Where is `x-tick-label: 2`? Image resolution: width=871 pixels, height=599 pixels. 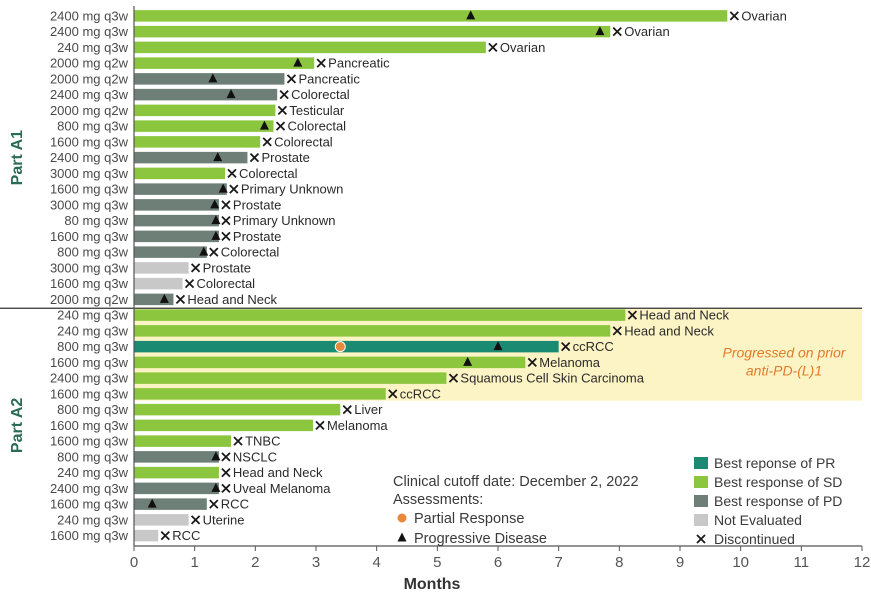 x-tick-label: 2 is located at coordinates (255, 562).